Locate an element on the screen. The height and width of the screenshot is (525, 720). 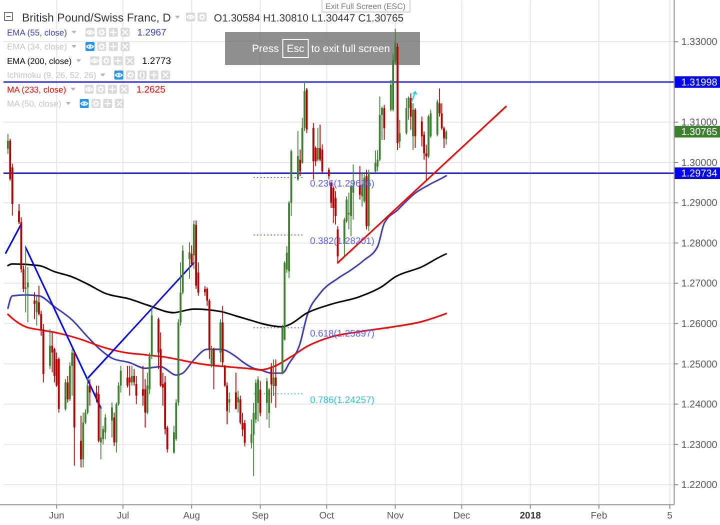
x-tick-label: Feb is located at coordinates (599, 516).